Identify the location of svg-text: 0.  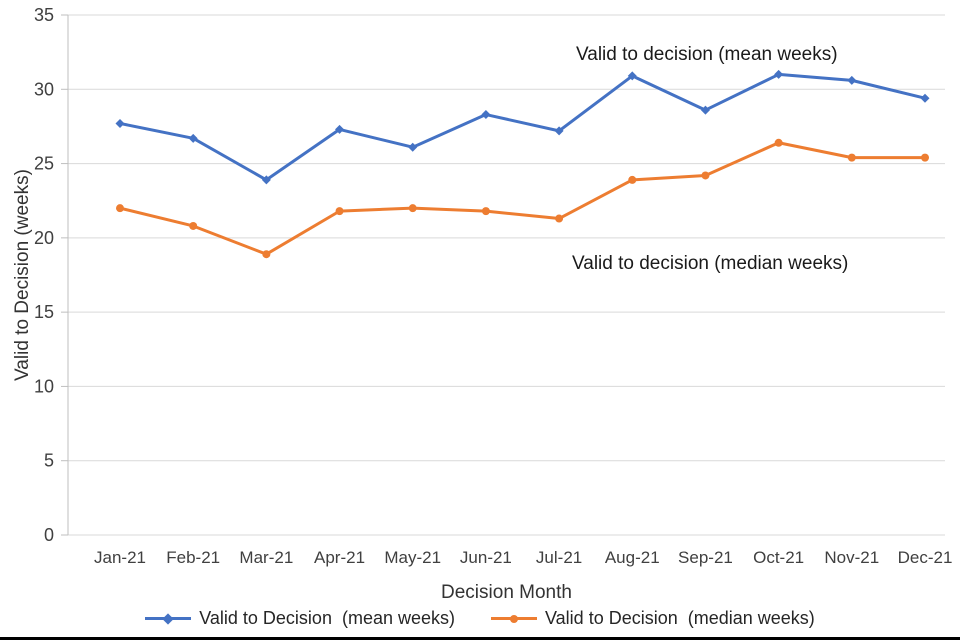
(49, 535).